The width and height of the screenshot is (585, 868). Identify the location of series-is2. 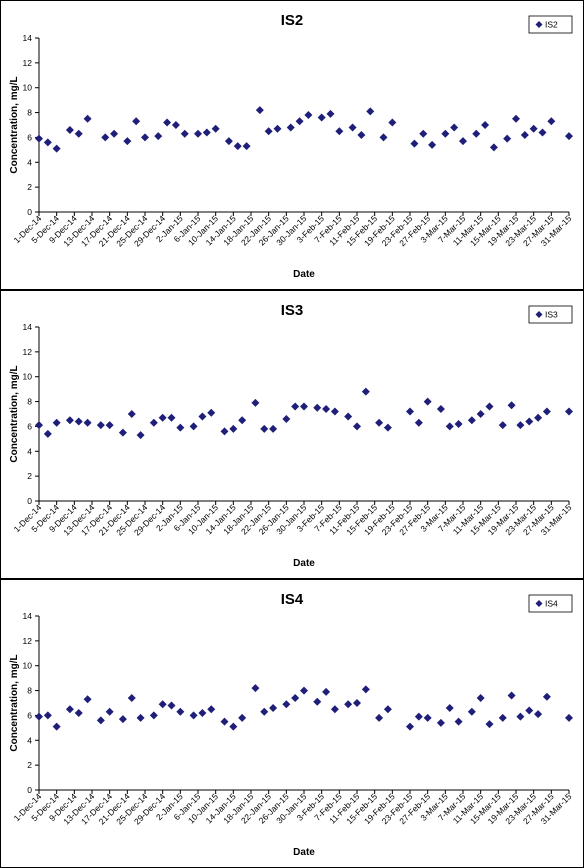
(304, 129).